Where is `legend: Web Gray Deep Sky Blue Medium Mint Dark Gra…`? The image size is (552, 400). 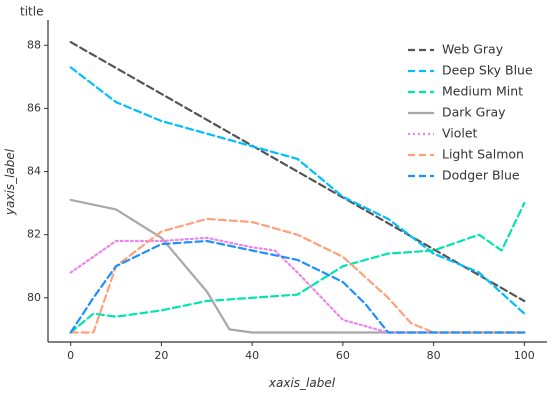 legend: Web Gray Deep Sky Blue Medium Mint Dark Gra… is located at coordinates (470, 112).